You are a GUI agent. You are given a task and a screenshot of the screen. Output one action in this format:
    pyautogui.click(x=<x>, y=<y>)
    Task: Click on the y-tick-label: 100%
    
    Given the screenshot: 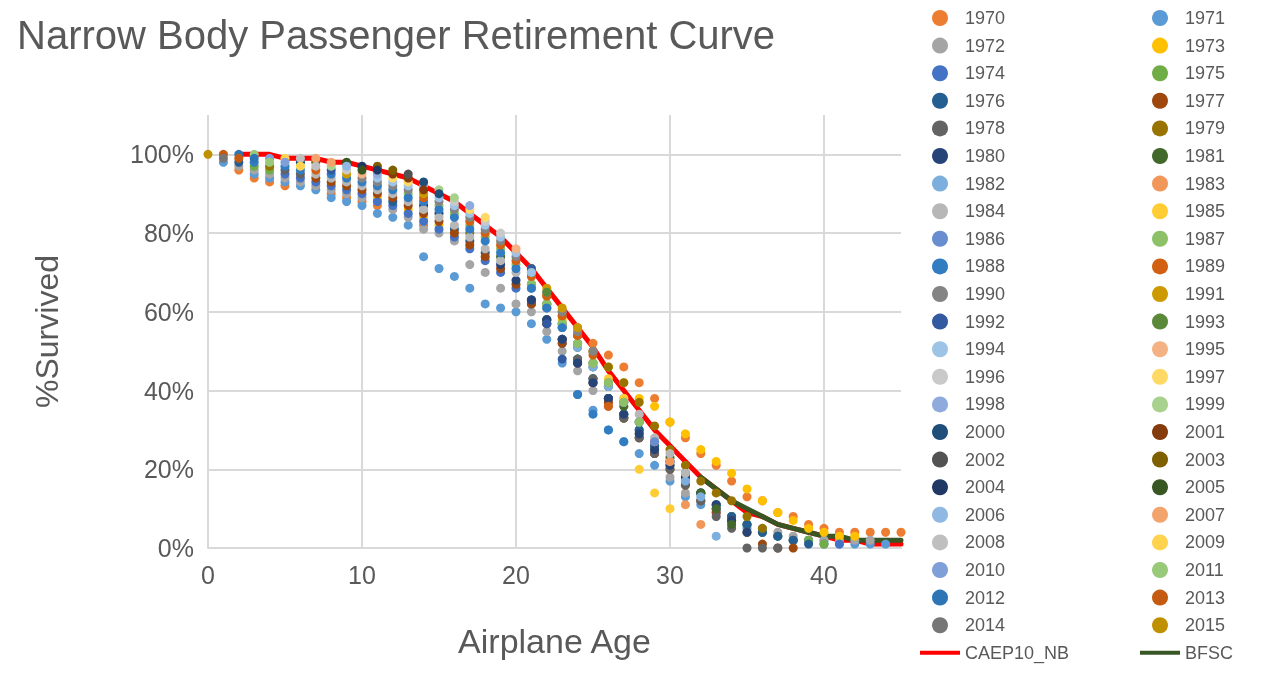 What is the action you would take?
    pyautogui.click(x=162, y=154)
    